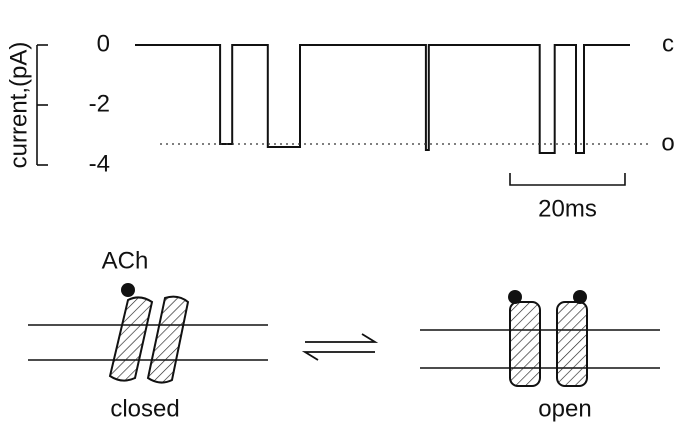 The image size is (686, 434). I want to click on state-label: closed, so click(144, 408).